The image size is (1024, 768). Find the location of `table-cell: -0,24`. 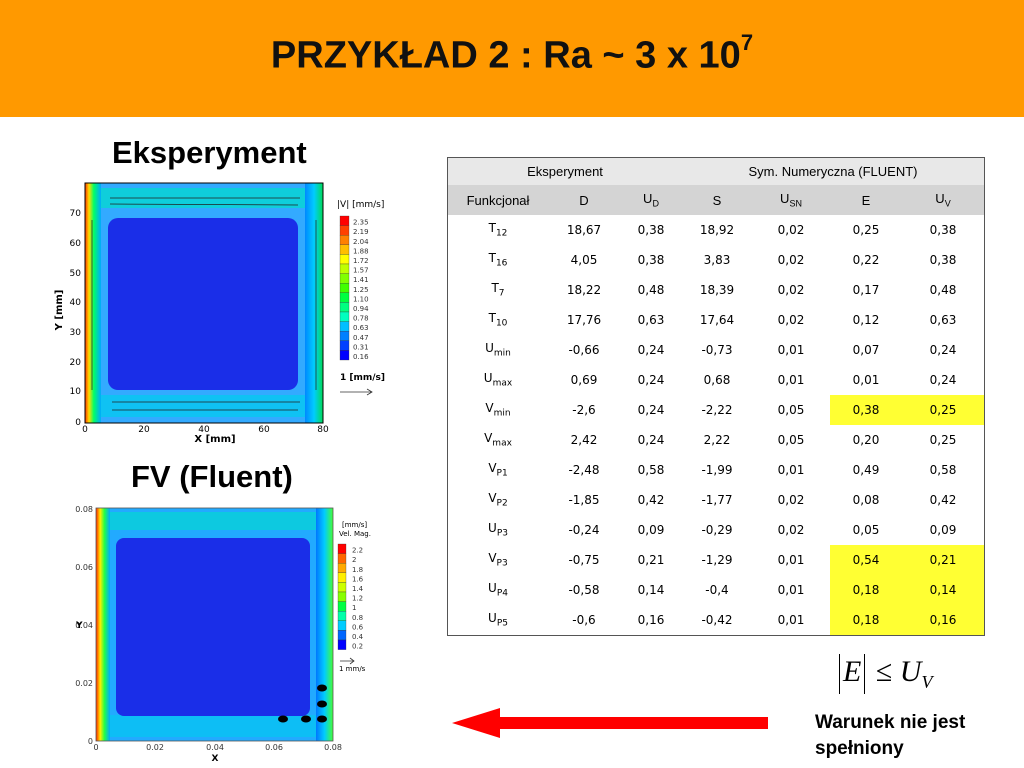

table-cell: -0,24 is located at coordinates (584, 530).